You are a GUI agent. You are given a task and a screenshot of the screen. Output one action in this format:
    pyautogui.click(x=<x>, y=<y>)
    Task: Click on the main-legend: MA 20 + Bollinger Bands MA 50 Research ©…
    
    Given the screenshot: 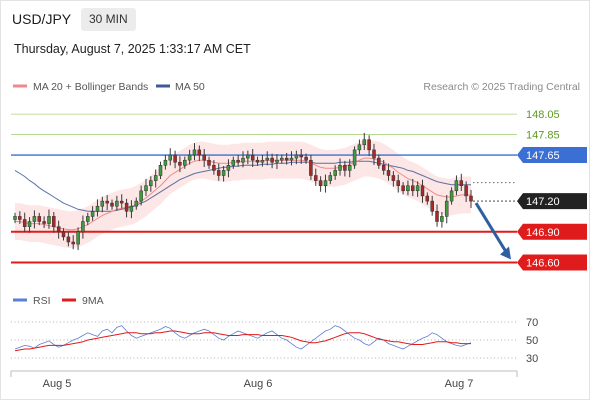 What is the action you would take?
    pyautogui.click(x=296, y=87)
    